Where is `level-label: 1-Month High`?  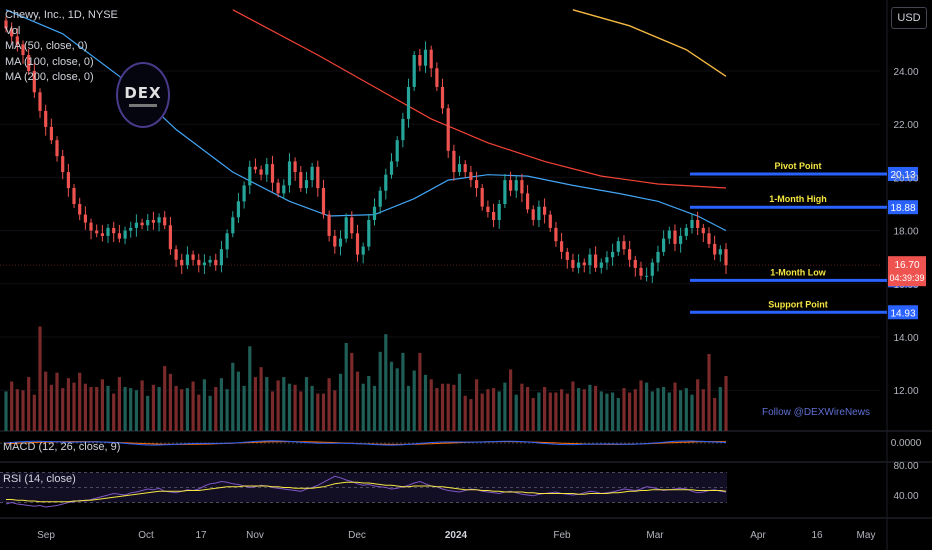
level-label: 1-Month High is located at coordinates (798, 199).